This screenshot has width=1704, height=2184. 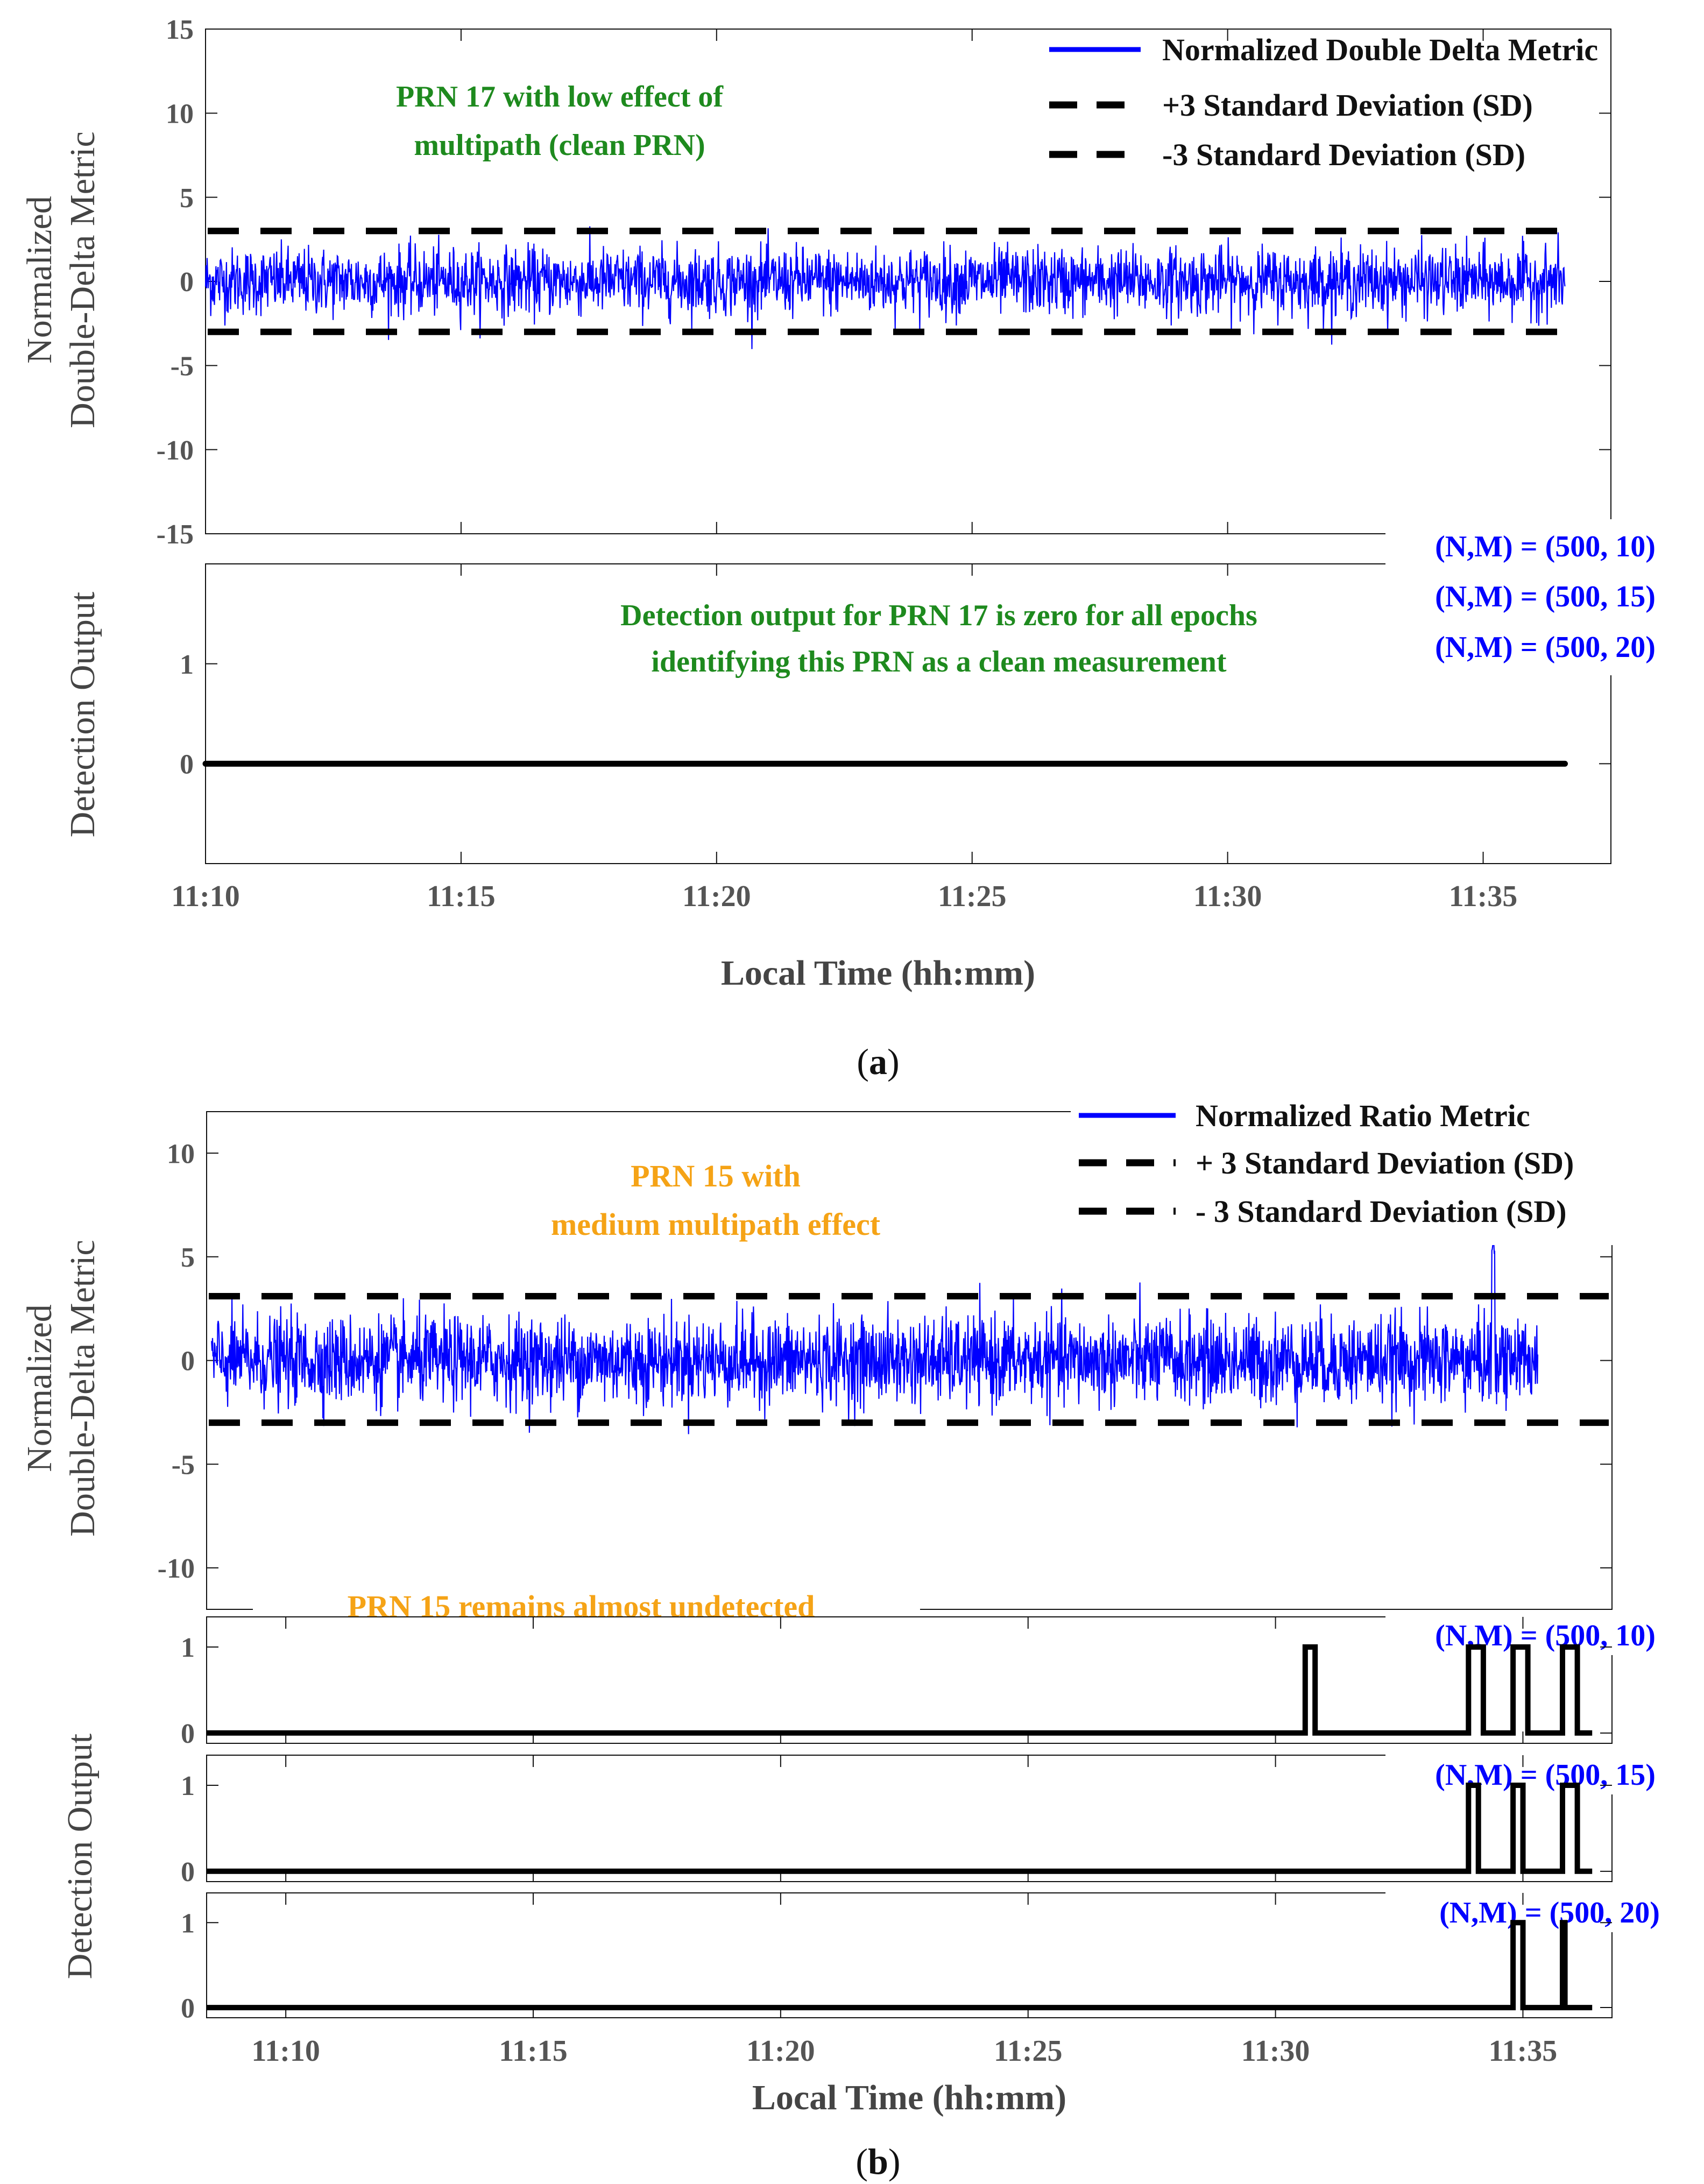 What do you see at coordinates (909, 2097) in the screenshot?
I see `panel-b-xlabel: Local Time (hh:mm)` at bounding box center [909, 2097].